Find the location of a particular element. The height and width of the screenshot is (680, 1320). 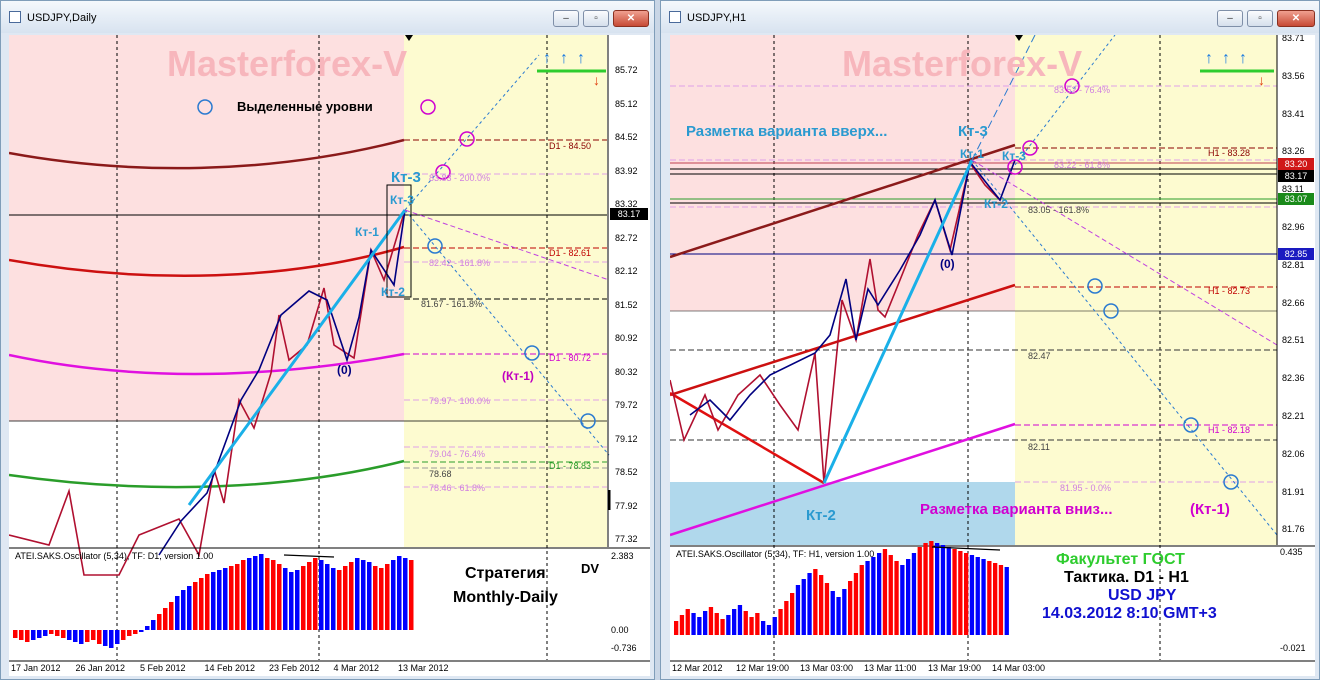

wave-label-kt2: Кт-2 is located at coordinates (393, 292).